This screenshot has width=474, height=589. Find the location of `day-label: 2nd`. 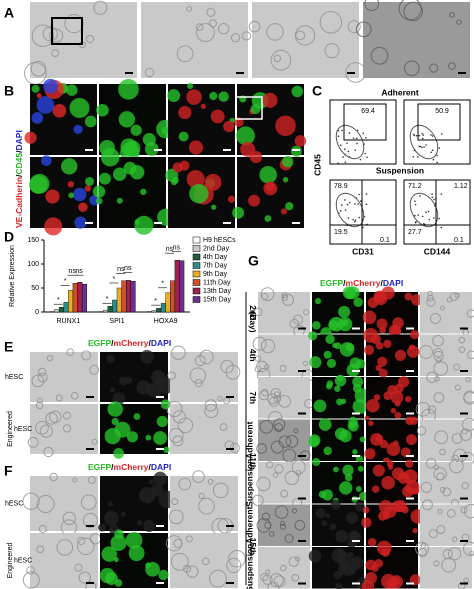

day-label: 2nd is located at coordinates (253, 312).